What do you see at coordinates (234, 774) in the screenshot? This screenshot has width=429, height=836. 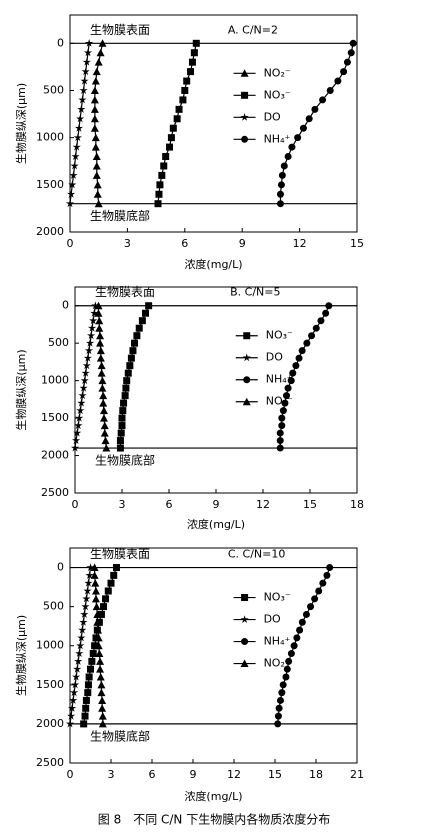 I see `x-tick-label: 12` at bounding box center [234, 774].